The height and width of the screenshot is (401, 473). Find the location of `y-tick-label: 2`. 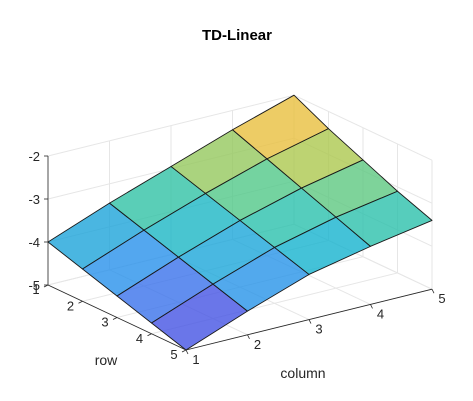

y-tick-label: 2 is located at coordinates (70, 305).